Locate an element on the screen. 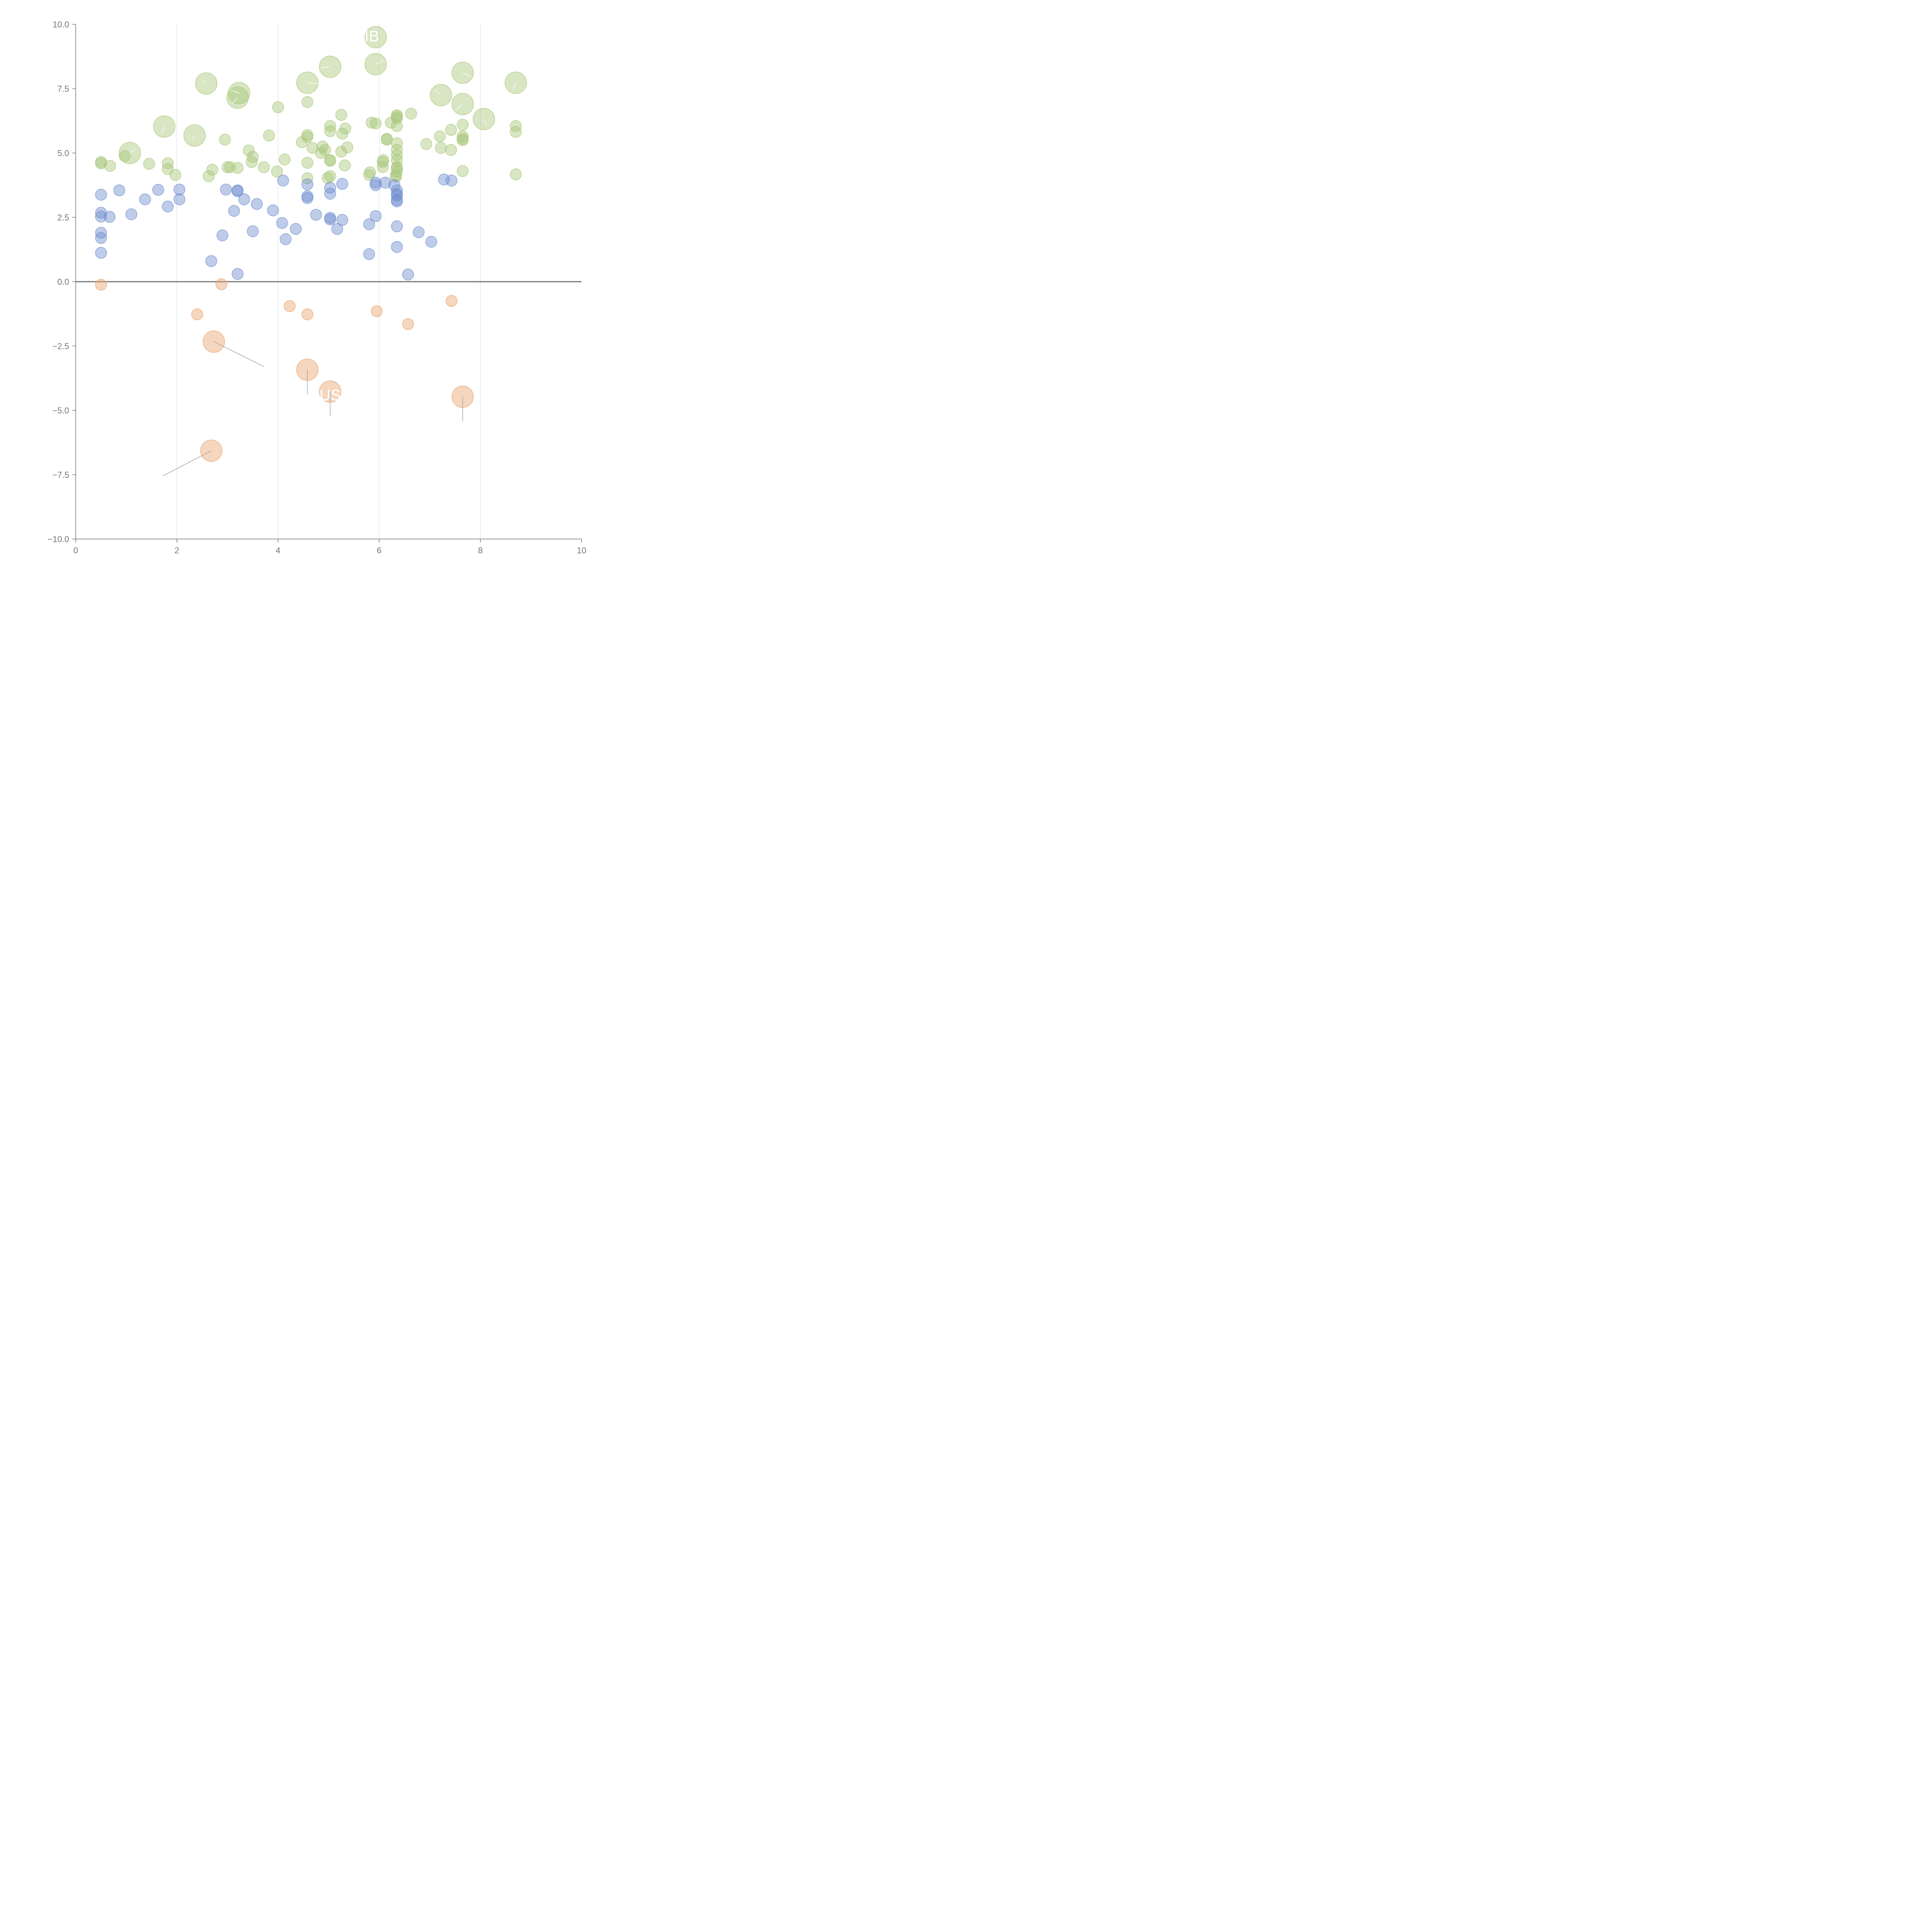 The width and height of the screenshot is (1932, 1932). y-tick-label: 10.0 is located at coordinates (61, 25).